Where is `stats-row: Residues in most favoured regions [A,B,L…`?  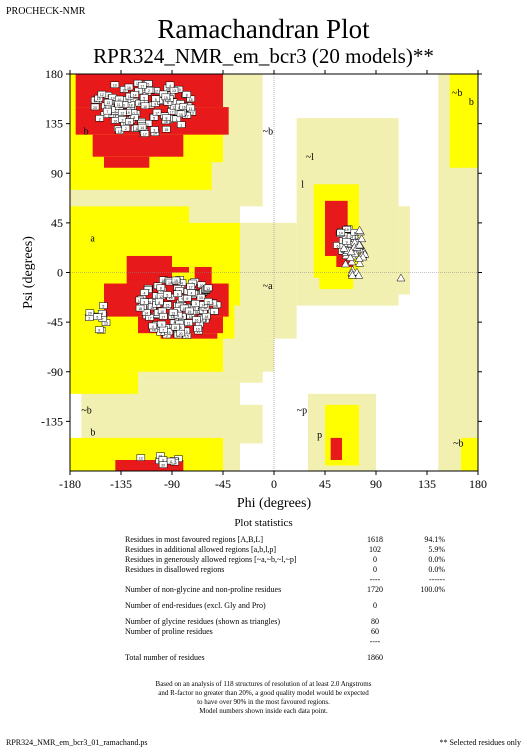
stats-row: Residues in most favoured regions [A,B,L… is located at coordinates (285, 540).